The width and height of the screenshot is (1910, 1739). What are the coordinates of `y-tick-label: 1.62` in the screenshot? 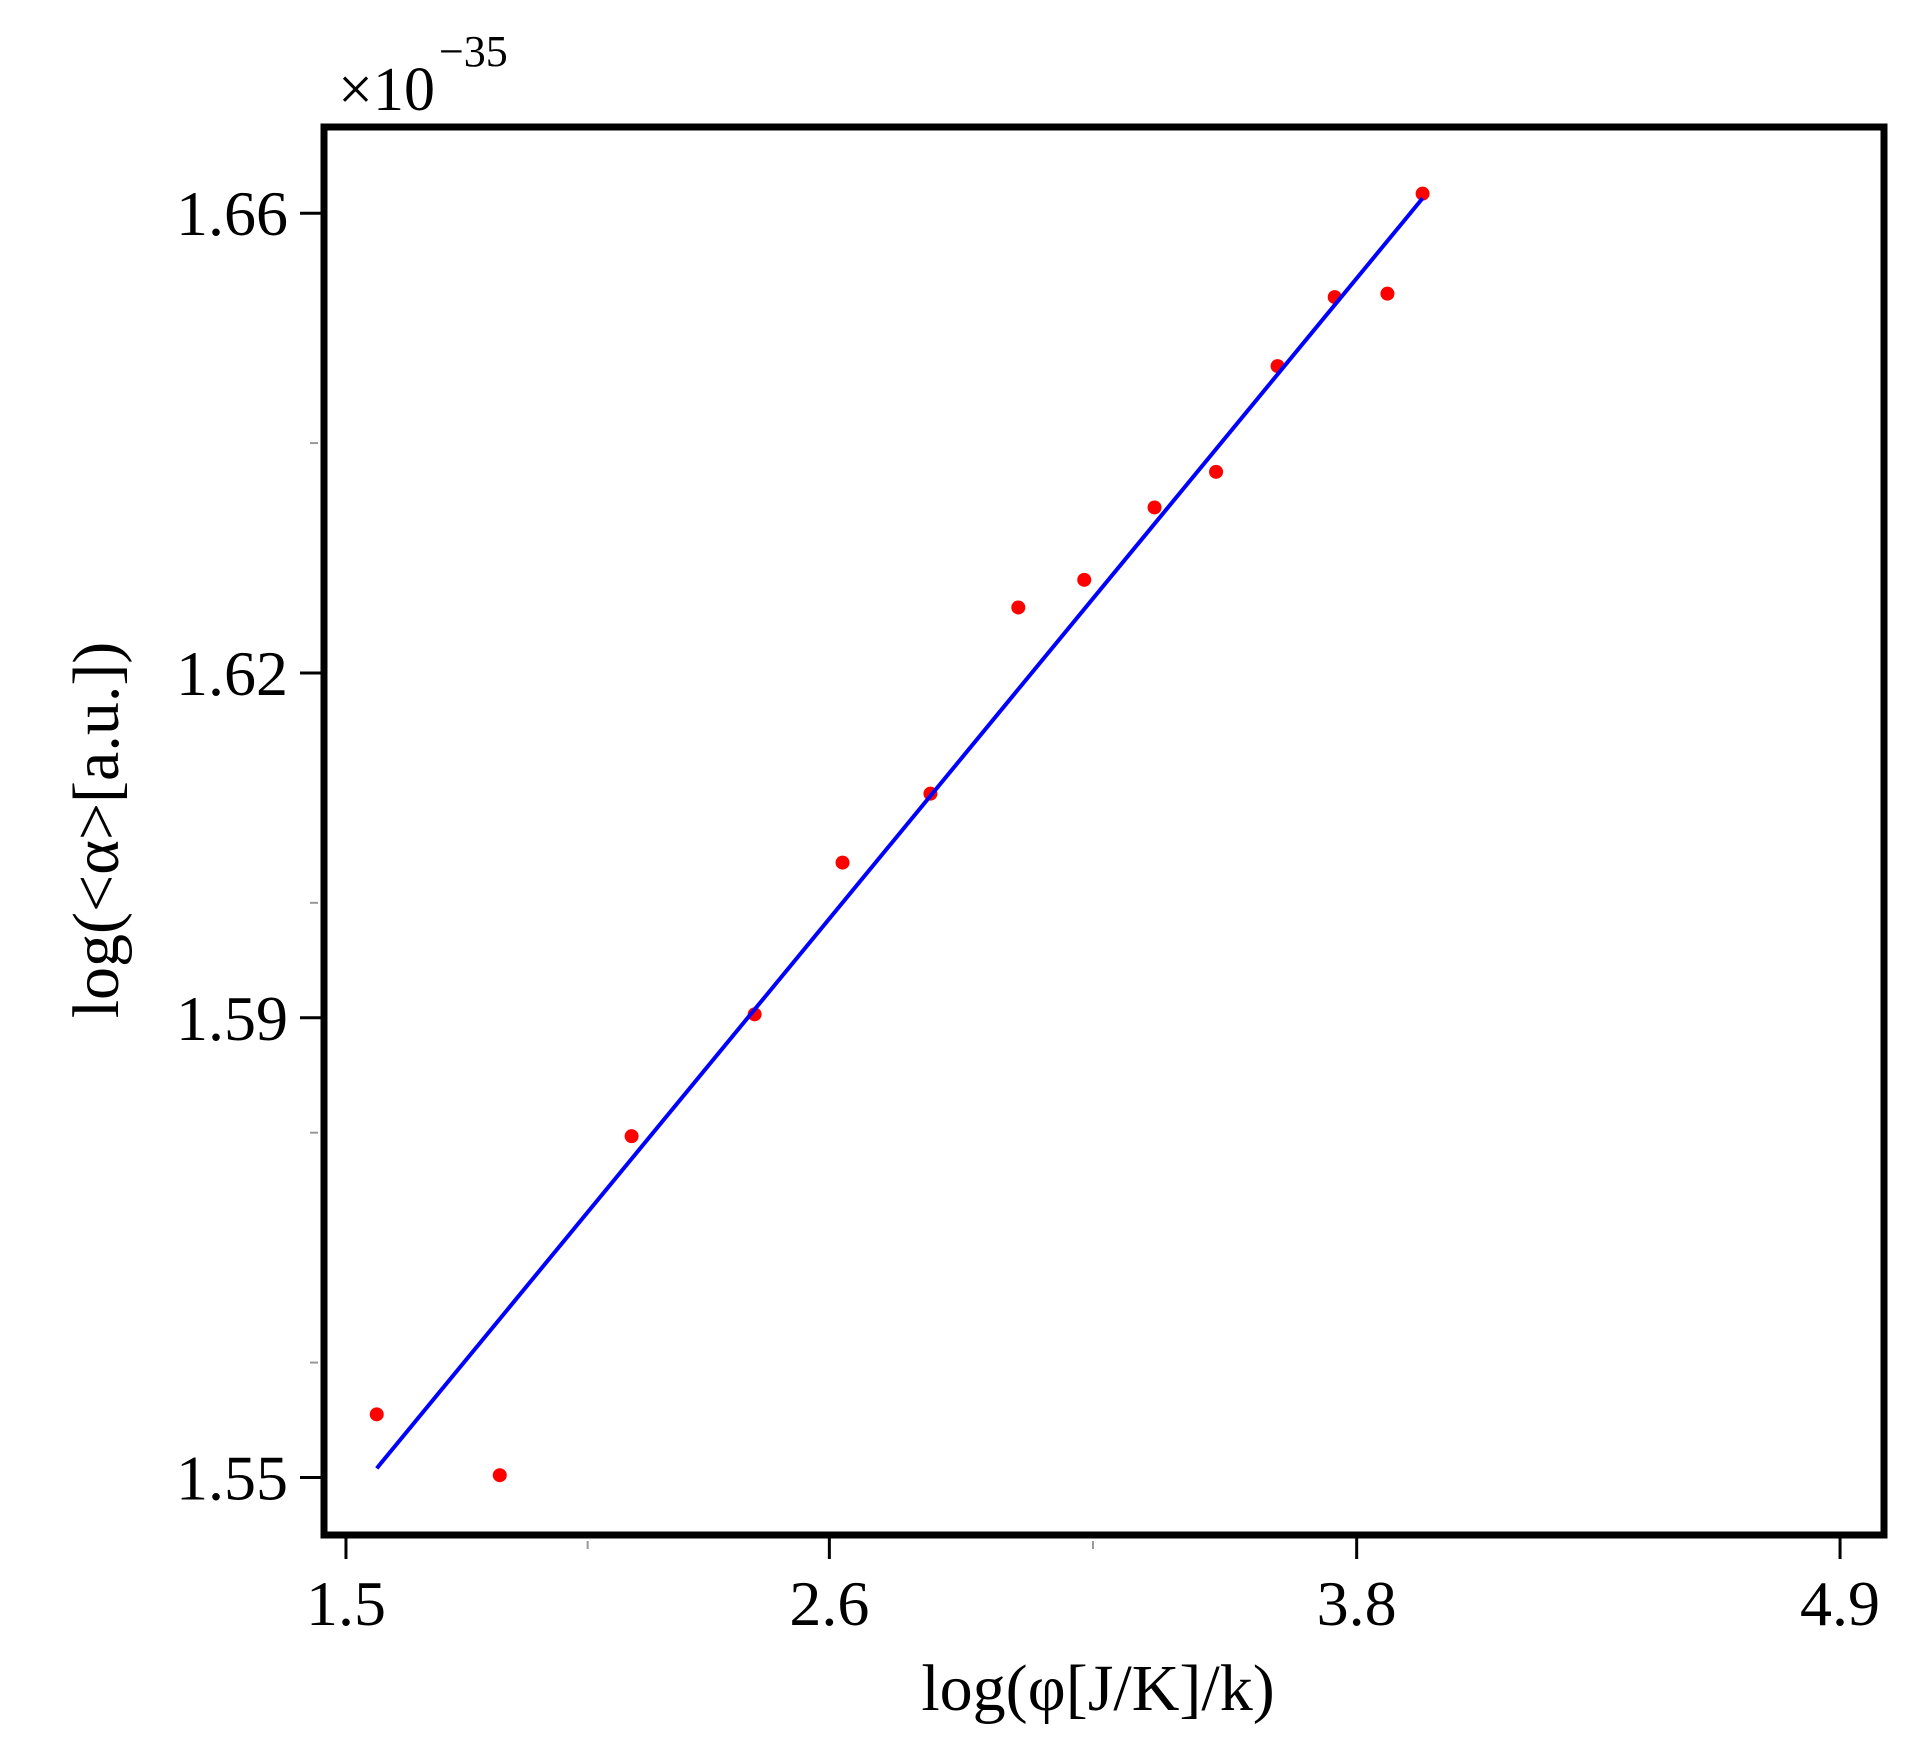 It's located at (232, 673).